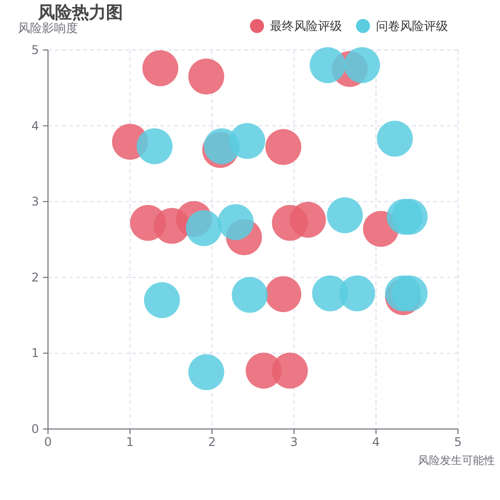  What do you see at coordinates (130, 442) in the screenshot?
I see `x-tick-label: 1` at bounding box center [130, 442].